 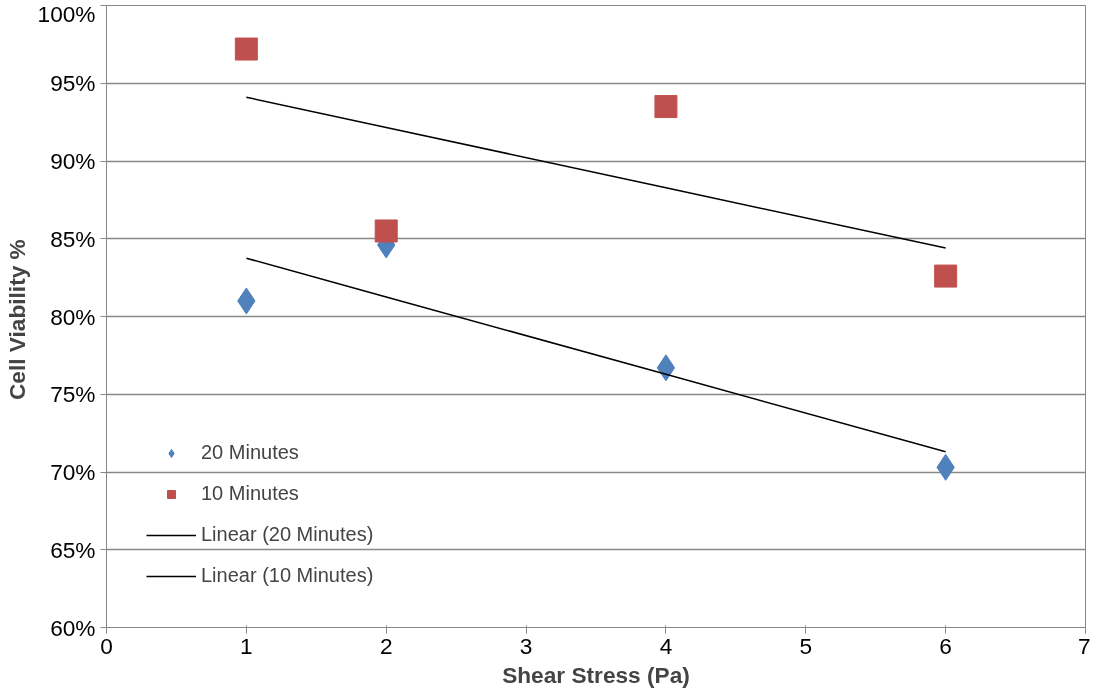 I want to click on y-tick-label: 65%, so click(x=73, y=549).